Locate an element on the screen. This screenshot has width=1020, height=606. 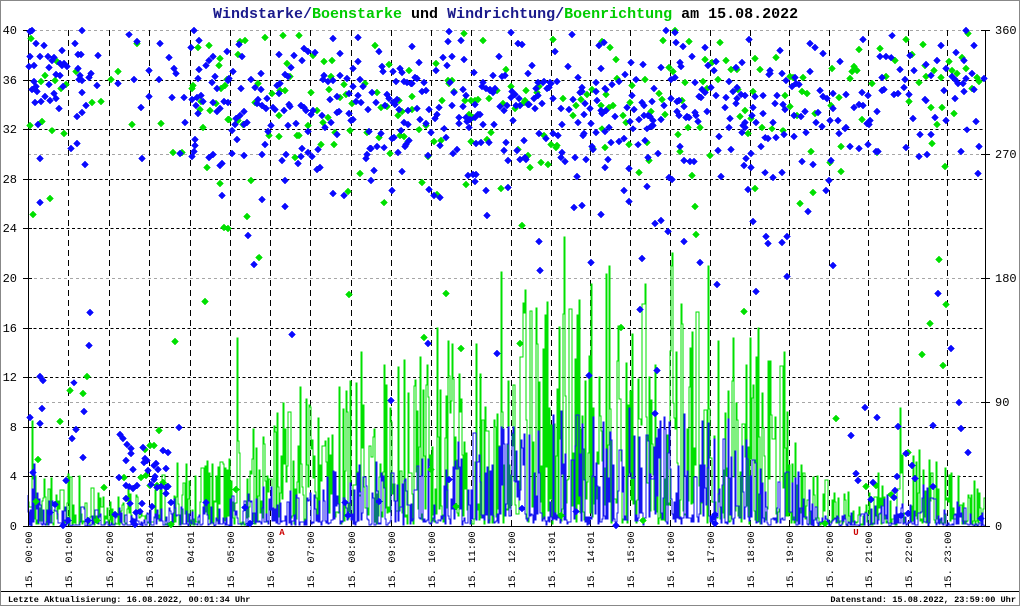
svg-text: 40 is located at coordinates (10, 31).